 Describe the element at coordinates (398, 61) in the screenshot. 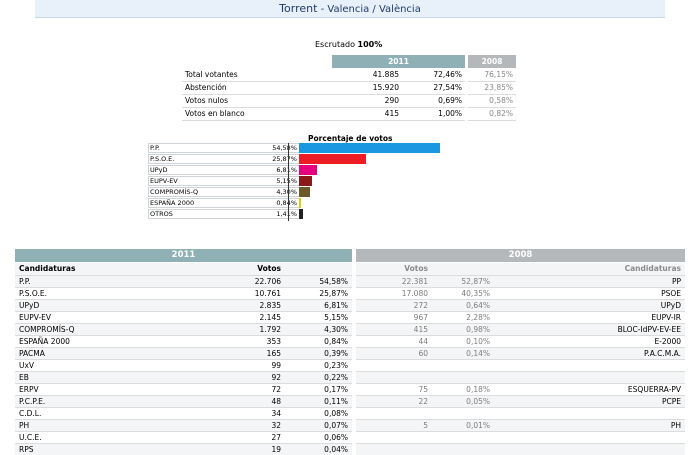

I see `summary-header-2011: 2011` at that location.